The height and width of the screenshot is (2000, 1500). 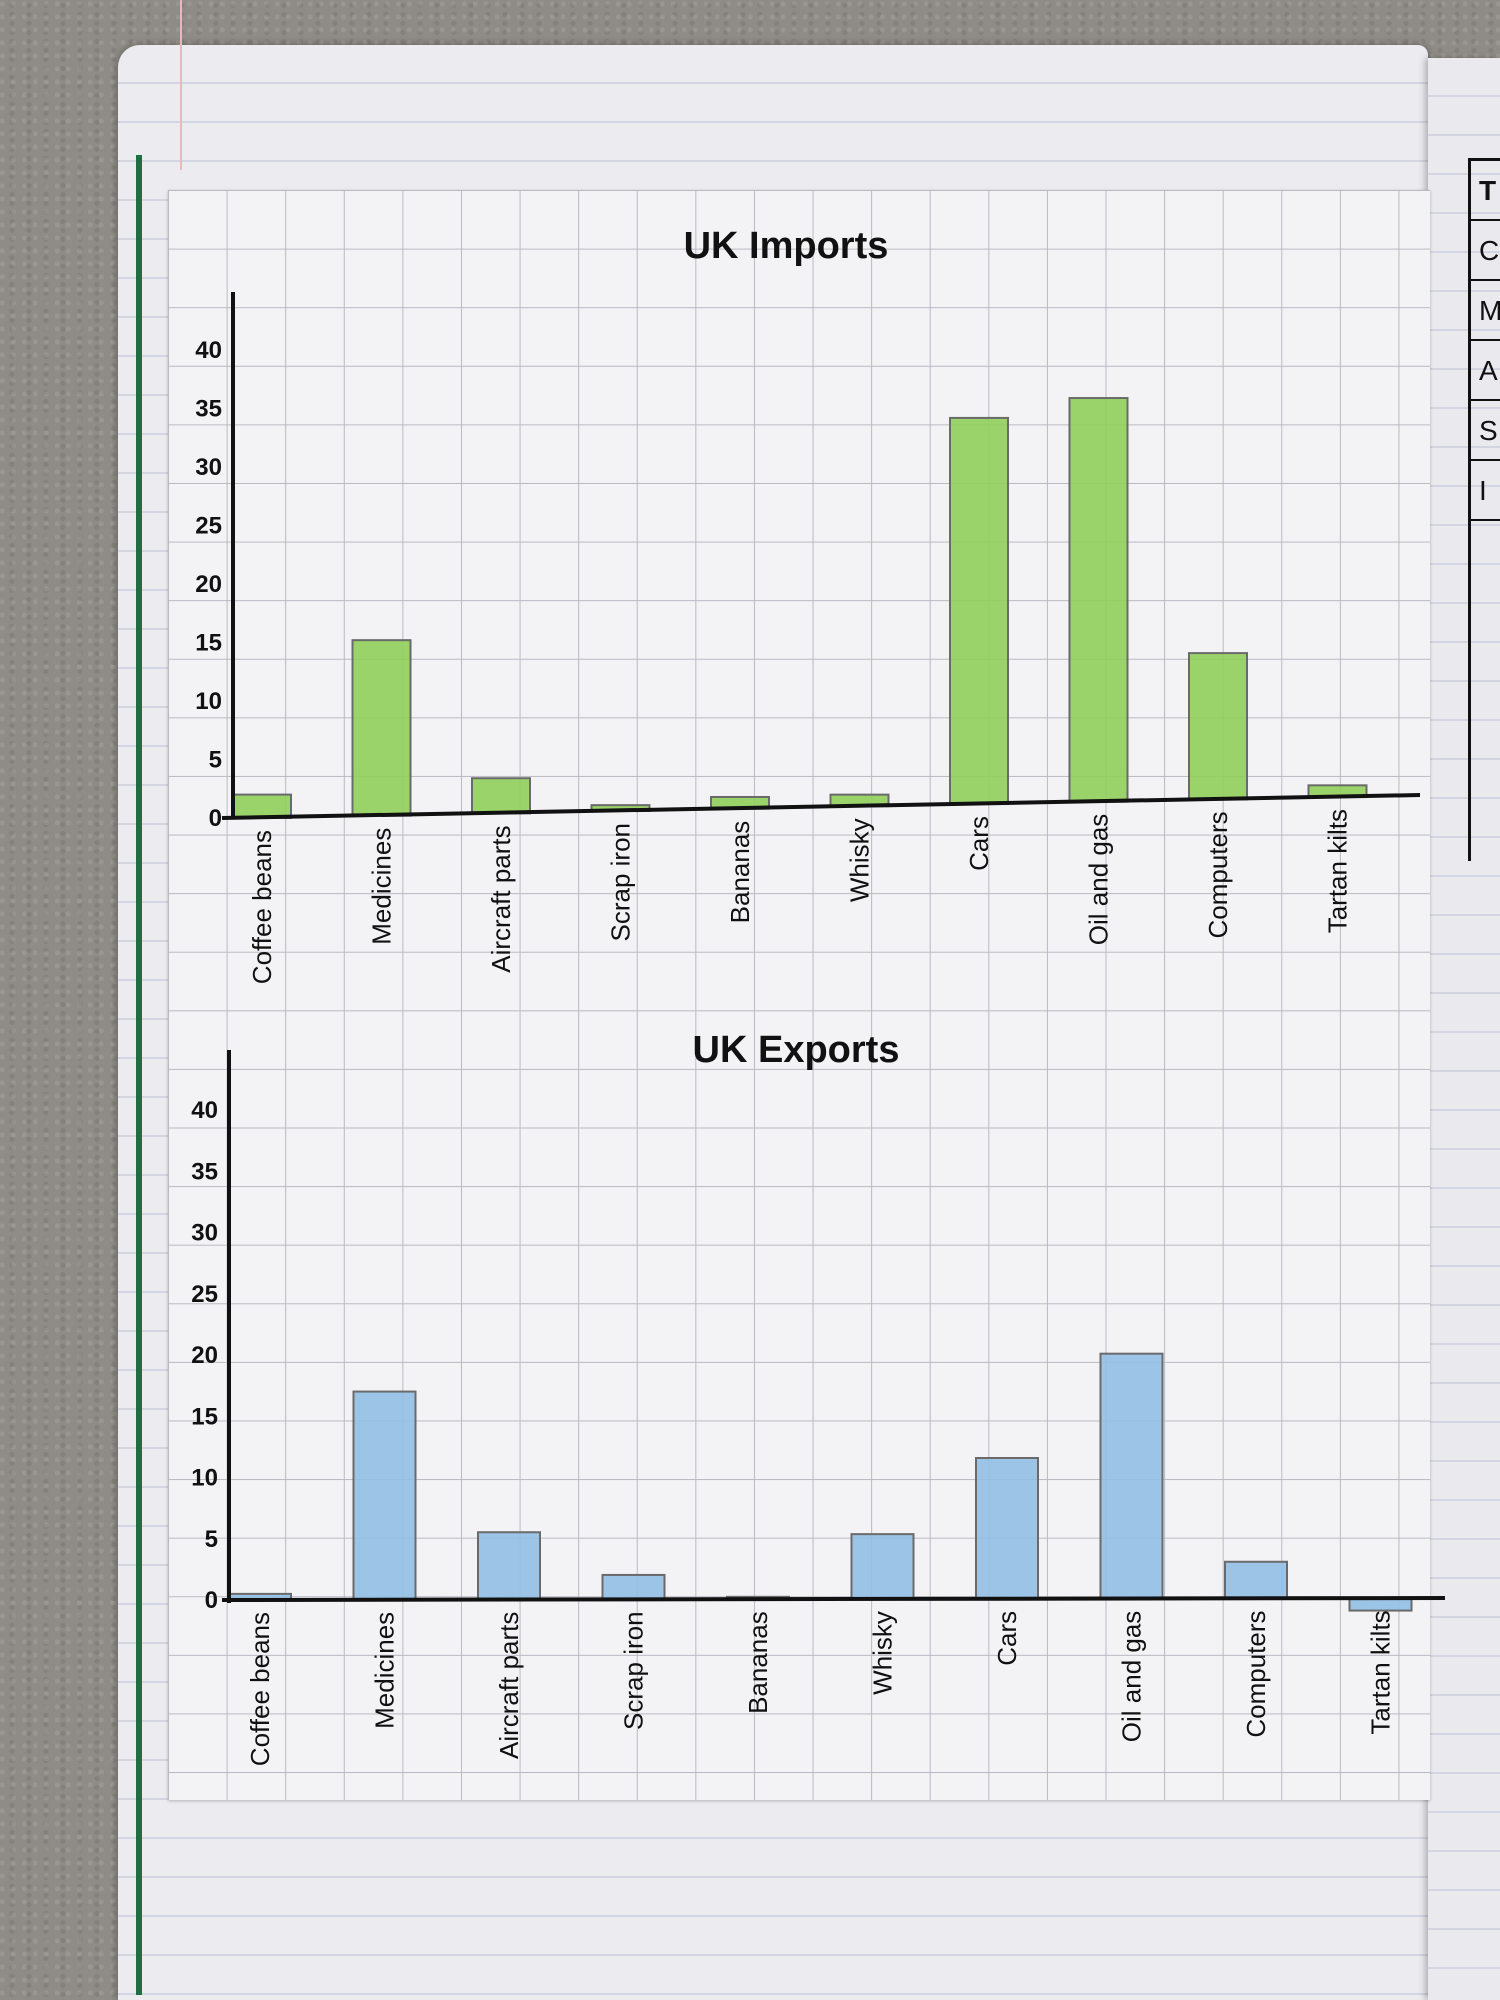 I want to click on imports-category-label: Medicines, so click(x=382, y=886).